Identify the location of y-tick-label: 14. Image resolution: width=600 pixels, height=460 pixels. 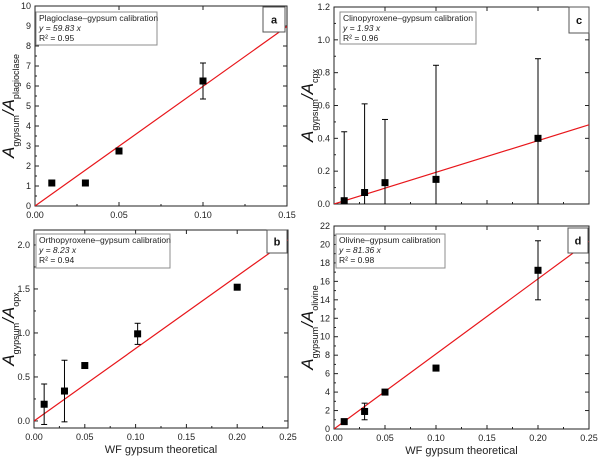
(325, 300).